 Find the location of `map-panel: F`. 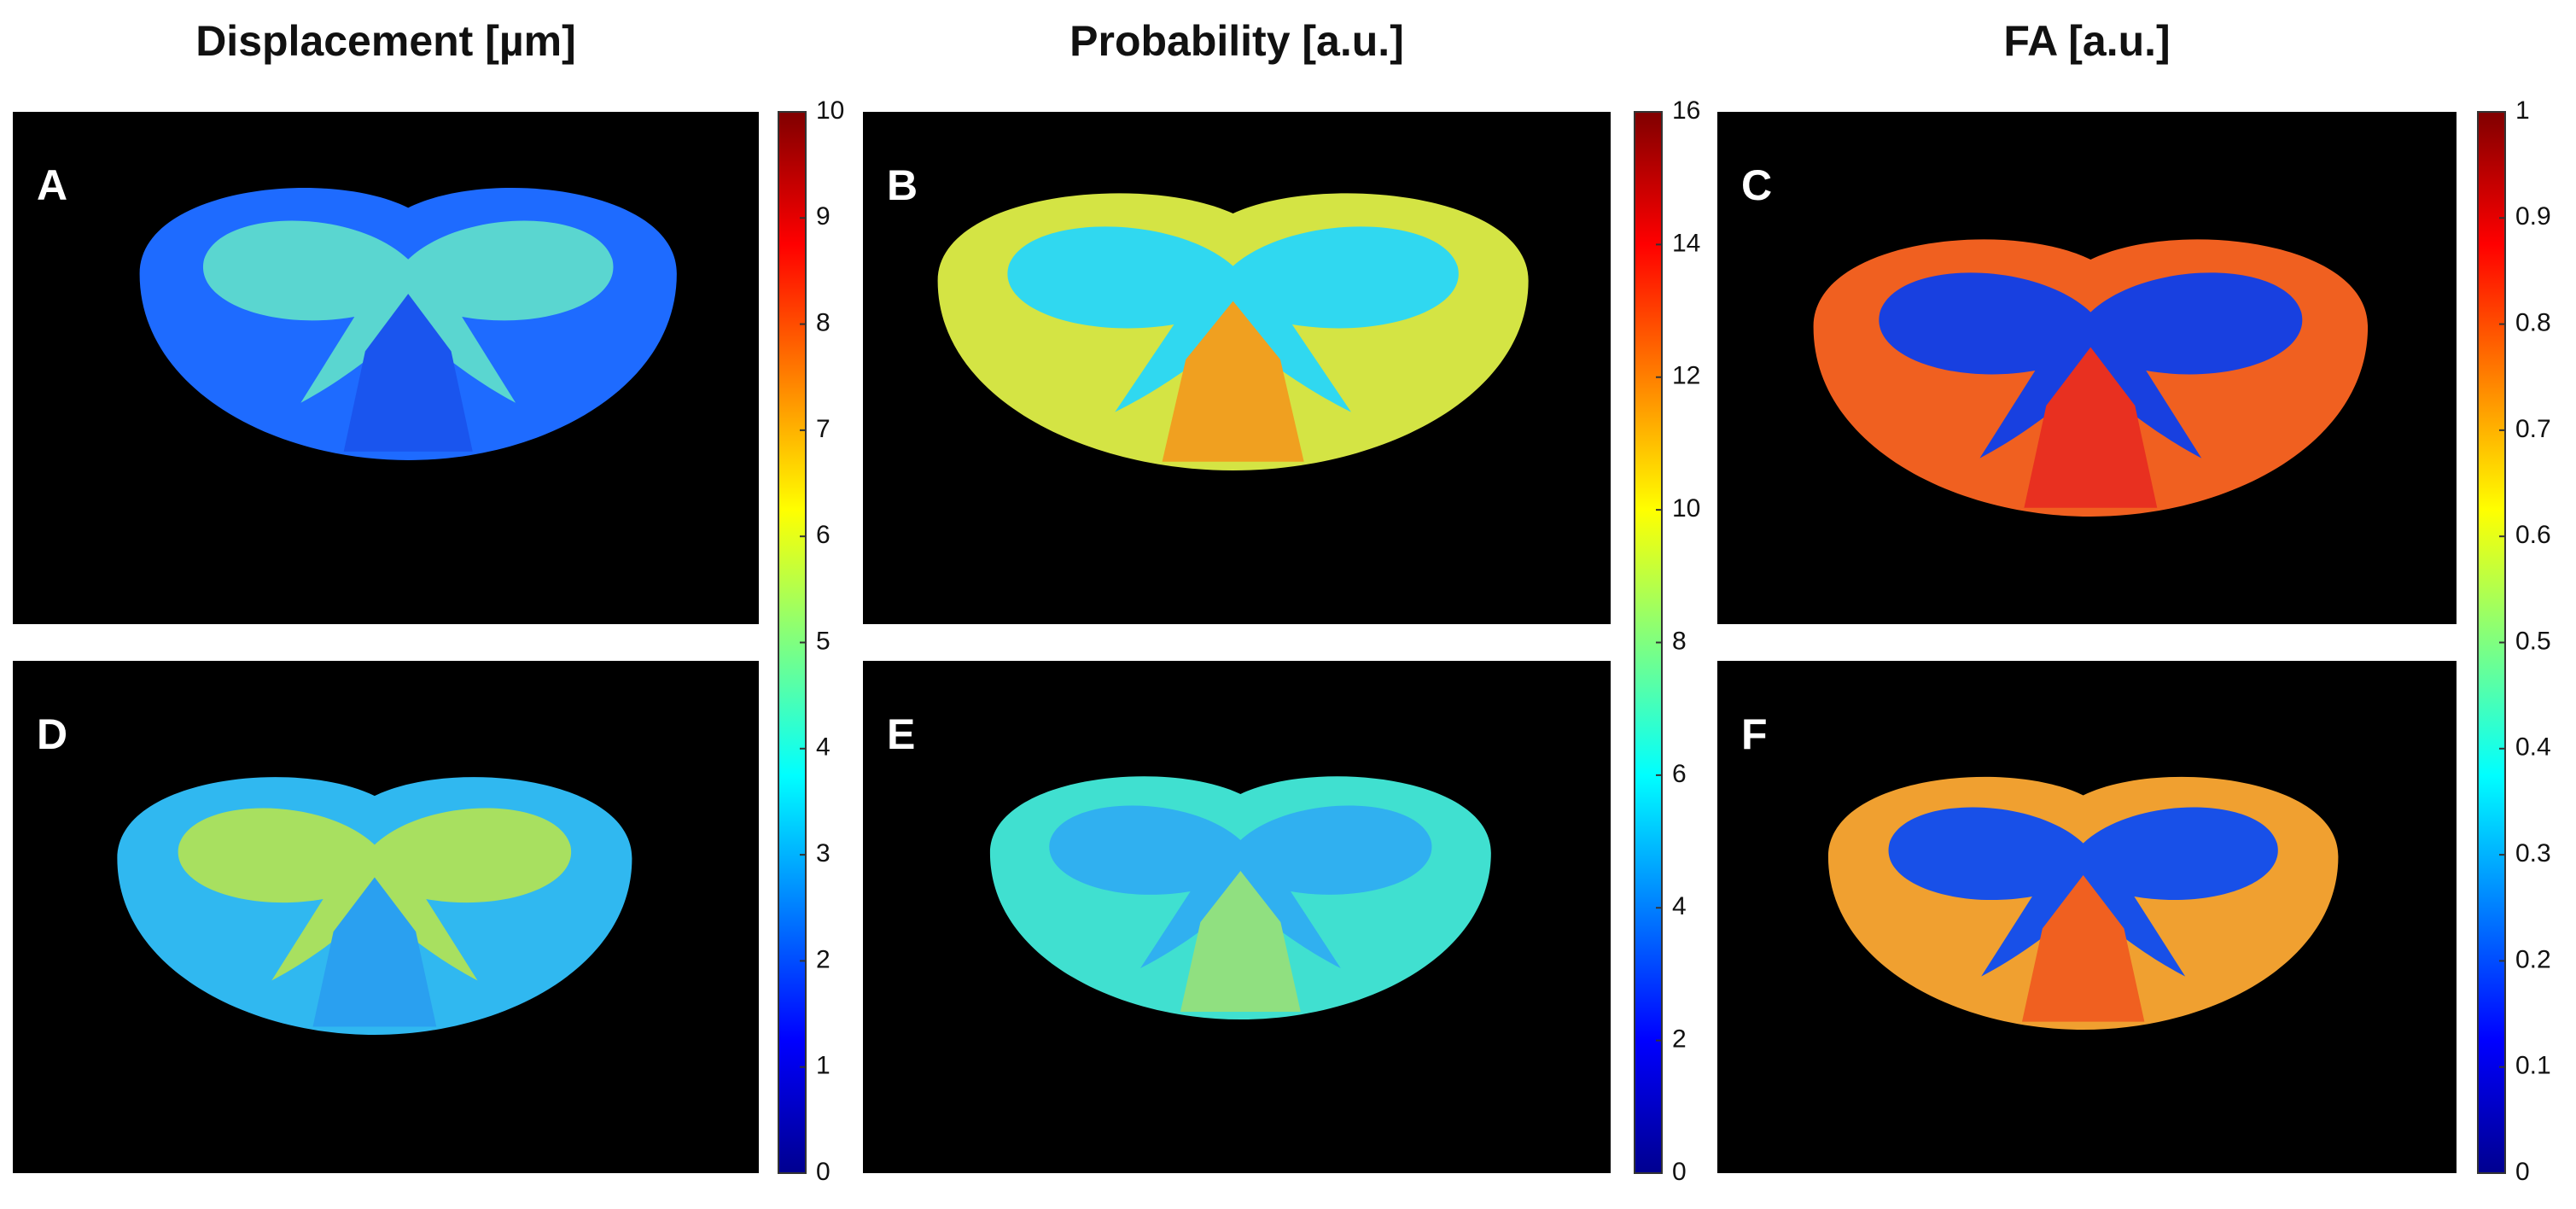

map-panel: F is located at coordinates (2087, 917).